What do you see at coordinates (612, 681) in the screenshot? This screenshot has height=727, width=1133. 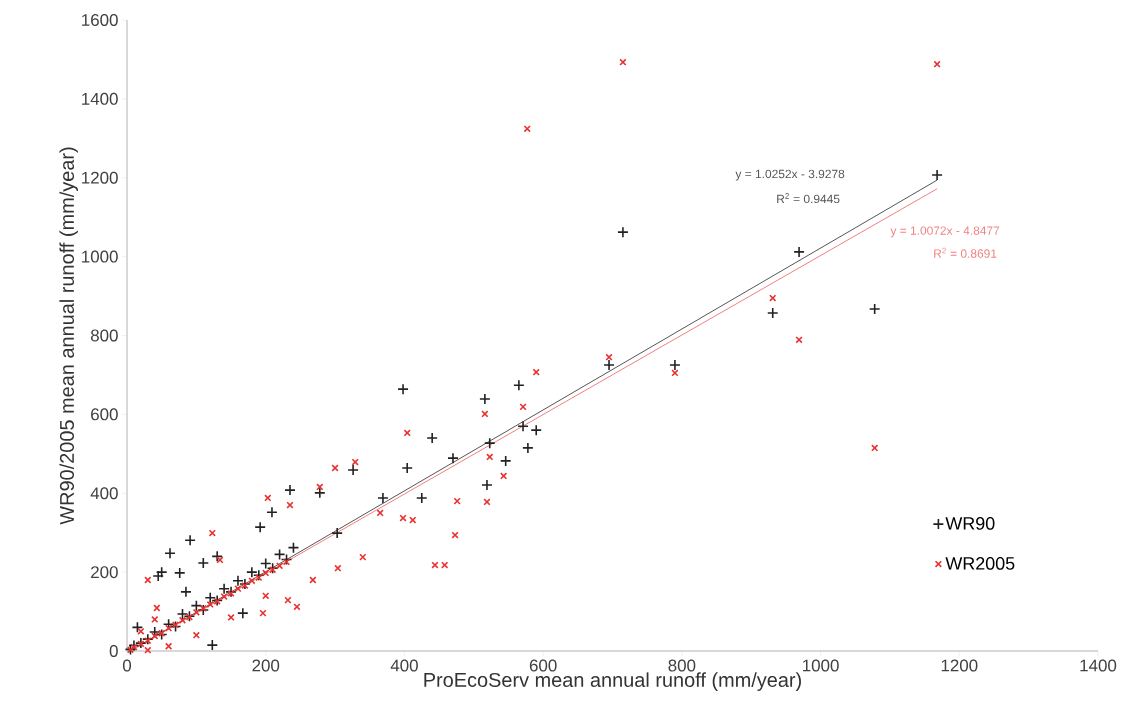 I see `x-axis-title: ProEcoServ mean annual runoff (mm/year)` at bounding box center [612, 681].